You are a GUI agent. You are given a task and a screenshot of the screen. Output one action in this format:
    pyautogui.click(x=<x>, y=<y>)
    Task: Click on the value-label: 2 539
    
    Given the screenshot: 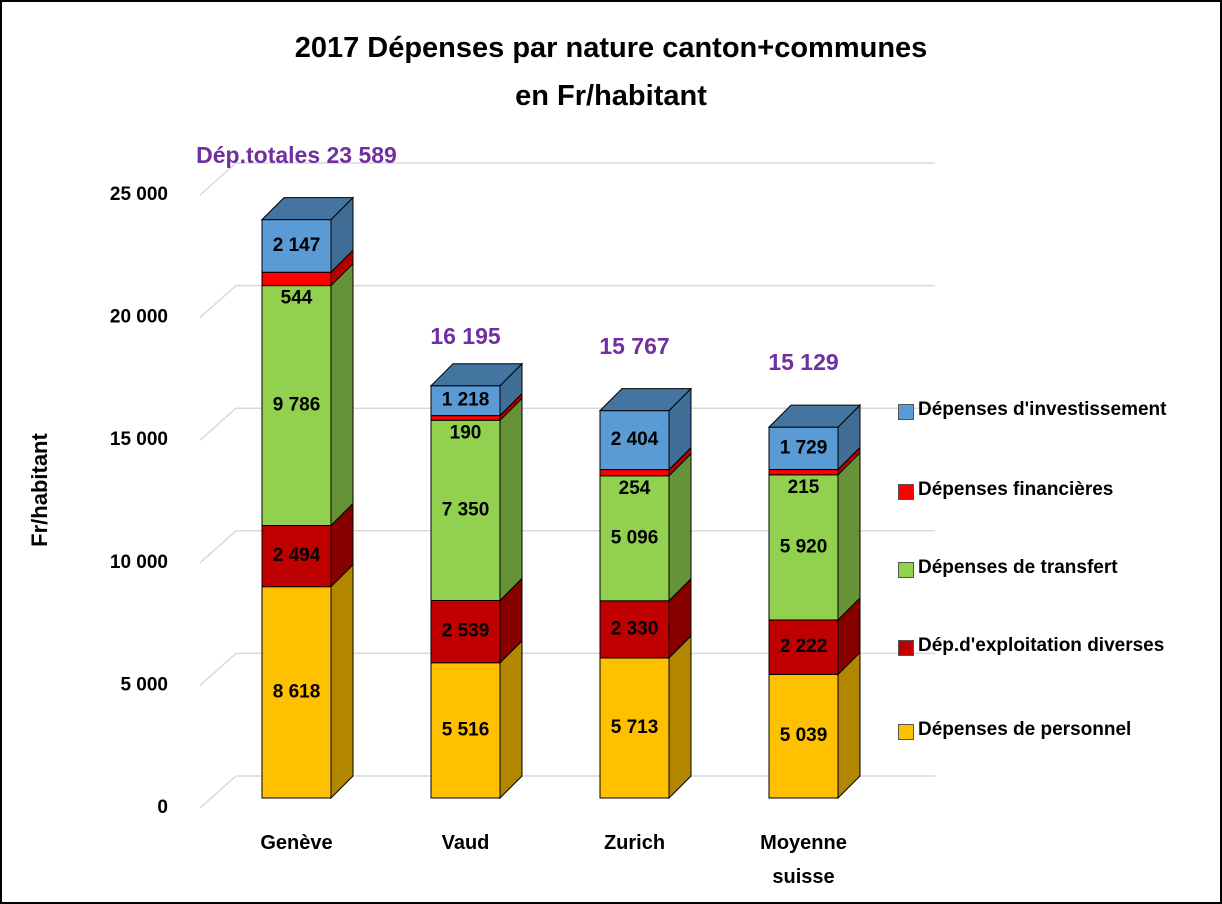 What is the action you would take?
    pyautogui.click(x=466, y=631)
    